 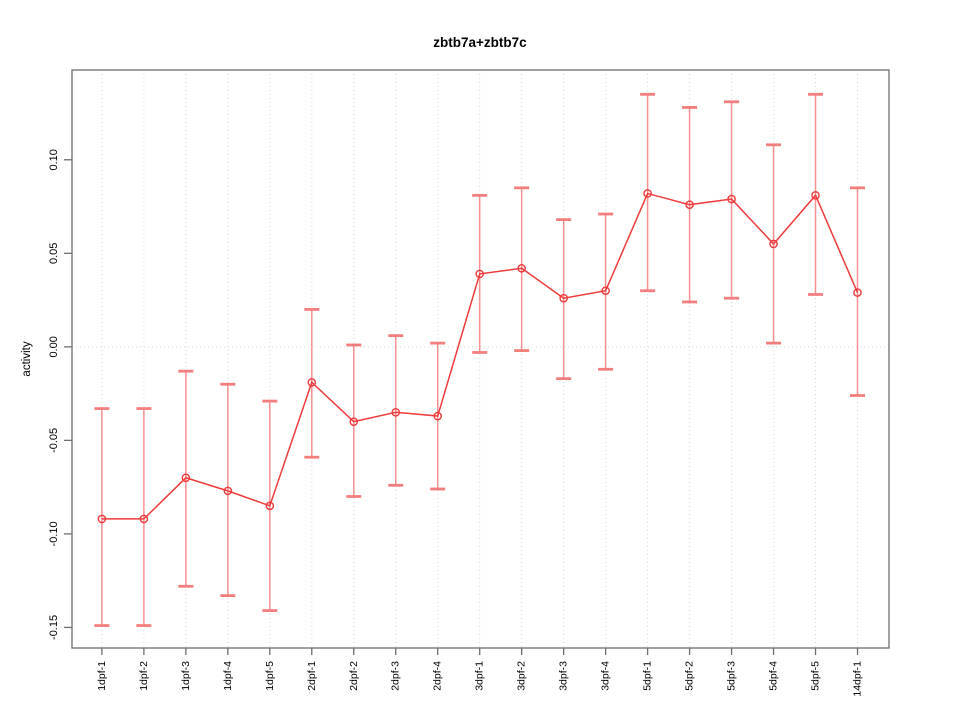 What do you see at coordinates (102, 676) in the screenshot?
I see `x-tick-label: 1dpf-1` at bounding box center [102, 676].